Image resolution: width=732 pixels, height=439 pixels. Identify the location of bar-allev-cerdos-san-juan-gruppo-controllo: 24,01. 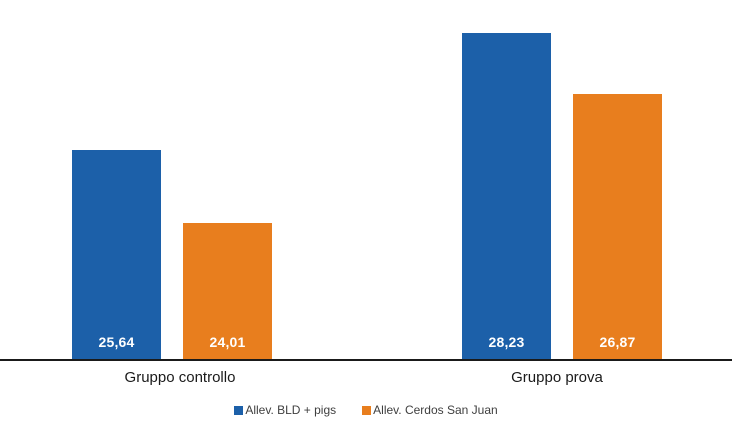
(227, 291).